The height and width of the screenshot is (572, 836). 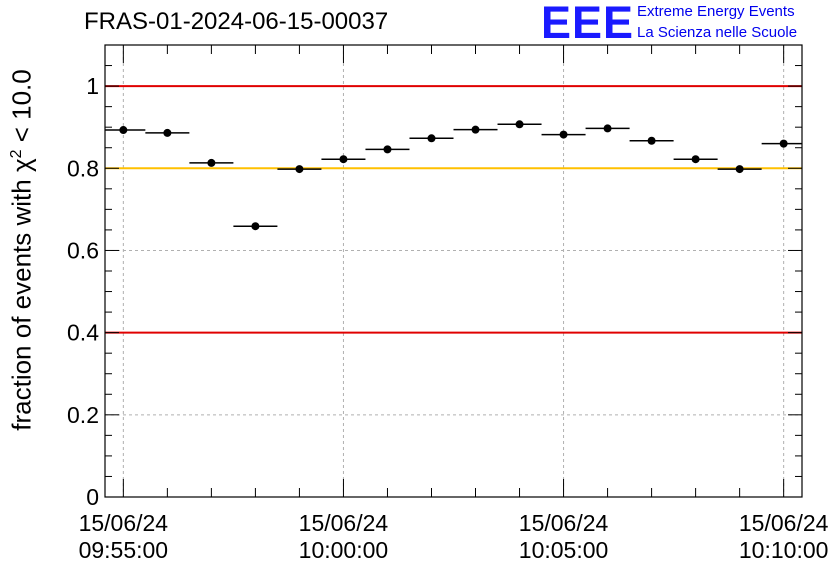 What do you see at coordinates (124, 550) in the screenshot?
I see `x-tick-time-label: 09:55:00` at bounding box center [124, 550].